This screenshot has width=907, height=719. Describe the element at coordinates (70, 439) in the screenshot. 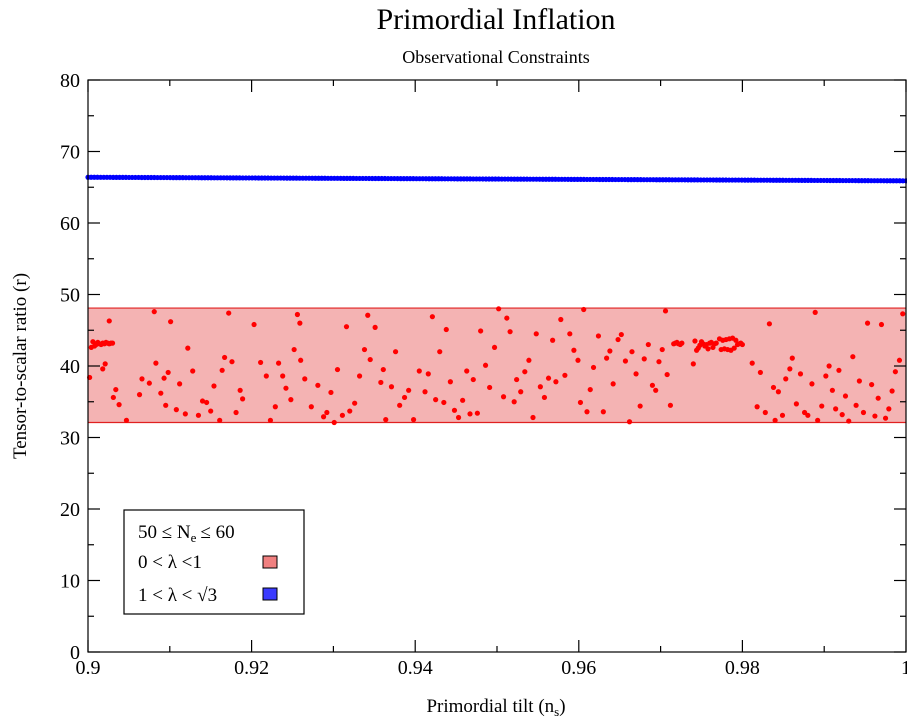

I see `y-tick-label: 30` at that location.